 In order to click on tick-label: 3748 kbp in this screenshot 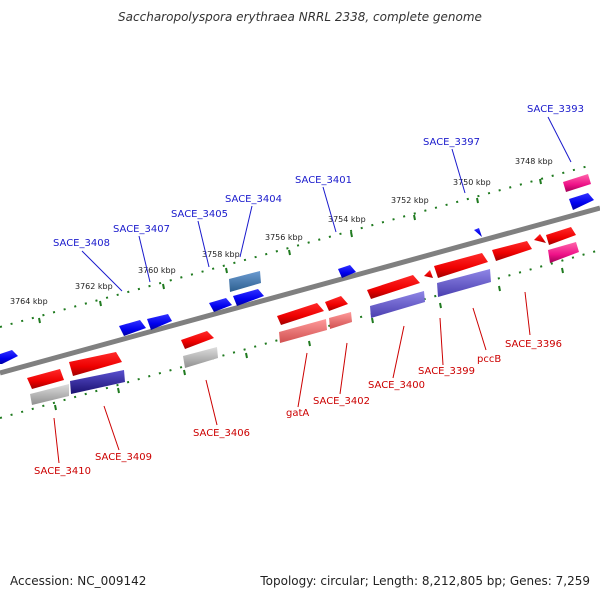, I will do `click(534, 161)`.